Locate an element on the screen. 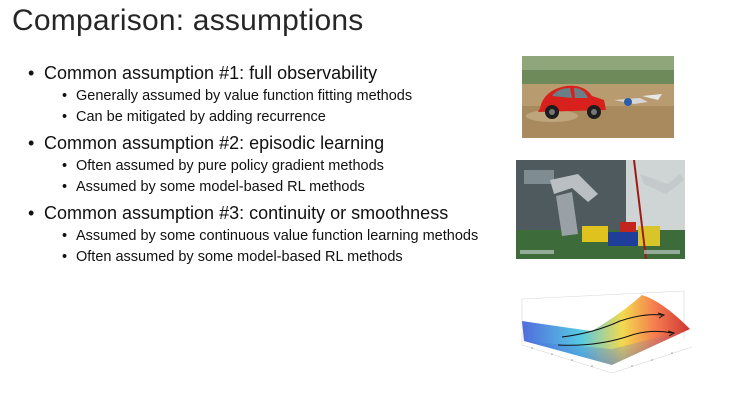 The width and height of the screenshot is (735, 405). slide-title: Comparison: assumptions is located at coordinates (188, 20).